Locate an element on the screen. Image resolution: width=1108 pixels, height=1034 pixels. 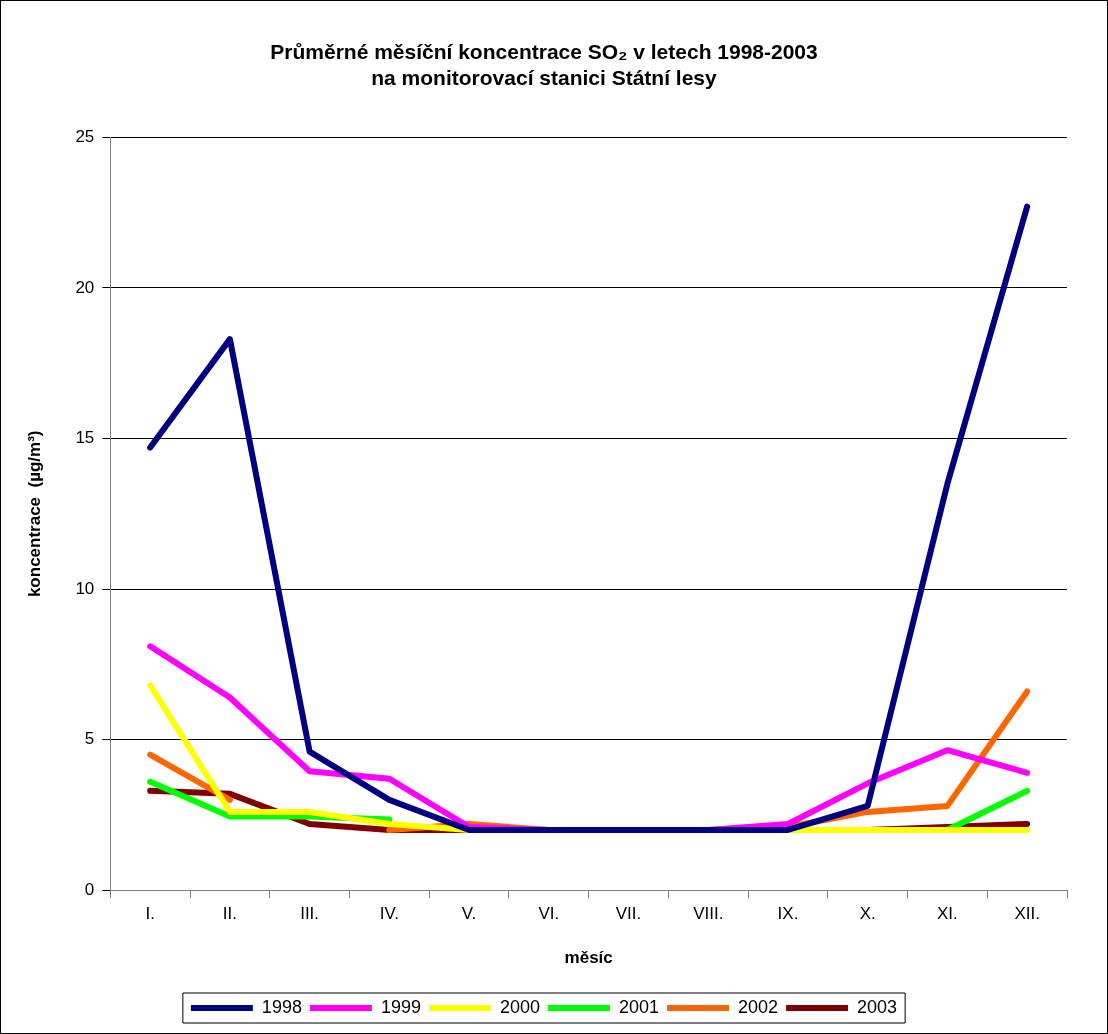
legend-label: 2003 is located at coordinates (877, 1006).